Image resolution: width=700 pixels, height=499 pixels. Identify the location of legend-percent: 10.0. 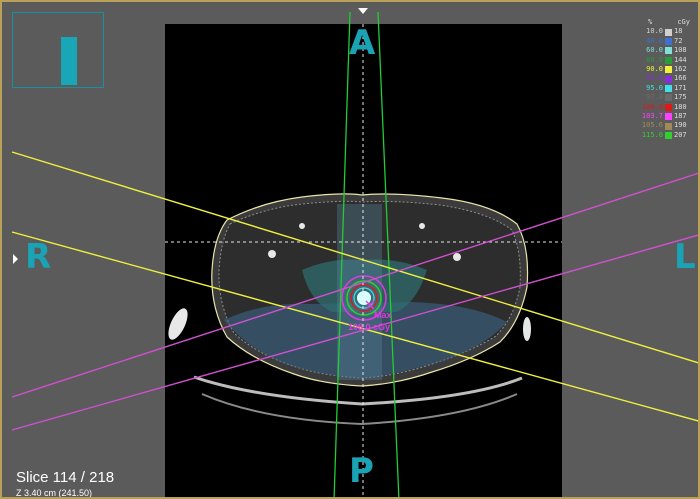
(654, 31).